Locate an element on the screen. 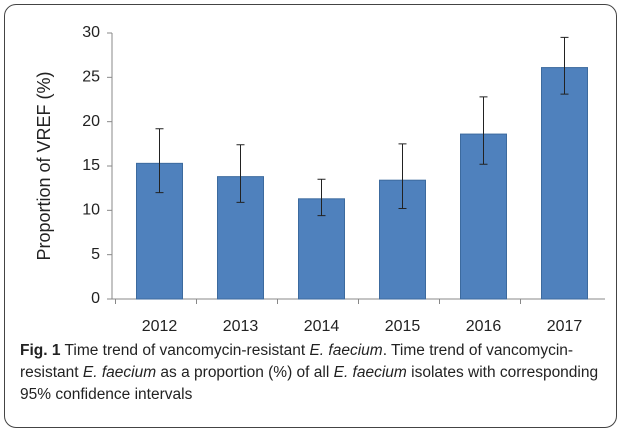 This screenshot has width=625, height=434. y-tick-label: 5 is located at coordinates (95, 254).